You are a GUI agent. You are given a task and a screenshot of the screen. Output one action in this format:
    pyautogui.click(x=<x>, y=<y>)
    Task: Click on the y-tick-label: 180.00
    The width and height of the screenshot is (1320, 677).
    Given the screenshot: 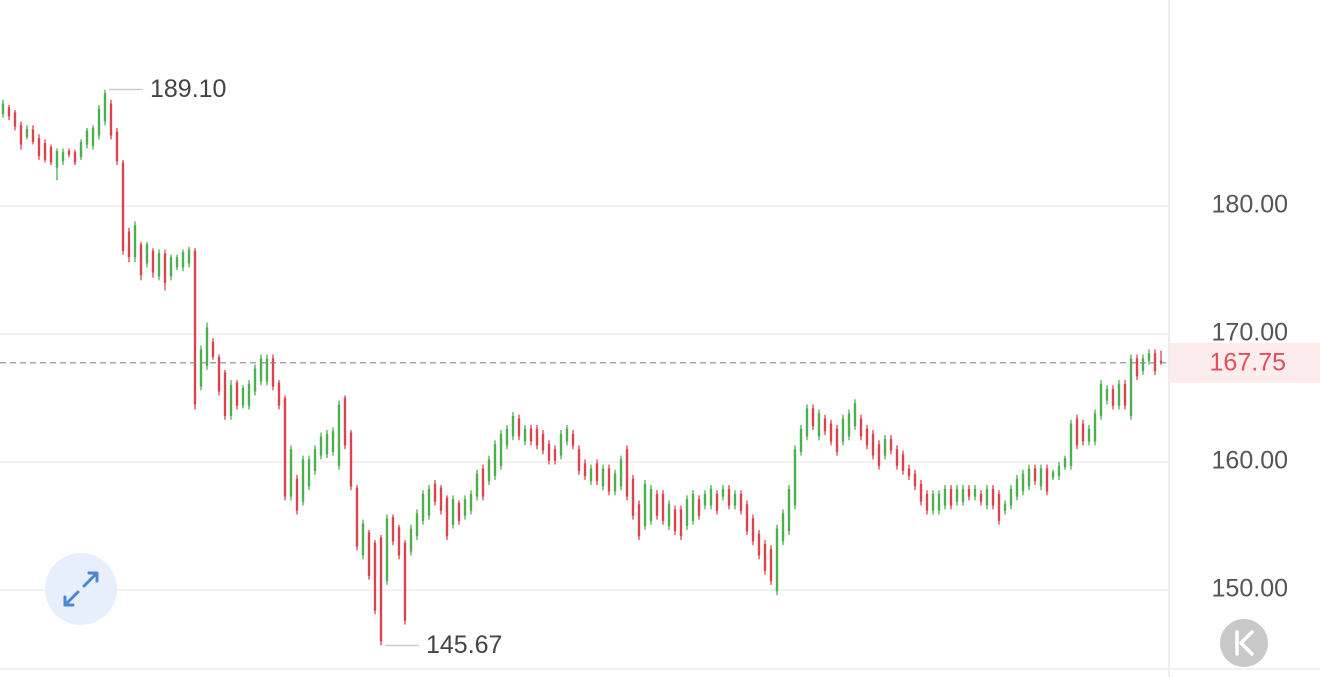 What is the action you would take?
    pyautogui.click(x=1250, y=205)
    